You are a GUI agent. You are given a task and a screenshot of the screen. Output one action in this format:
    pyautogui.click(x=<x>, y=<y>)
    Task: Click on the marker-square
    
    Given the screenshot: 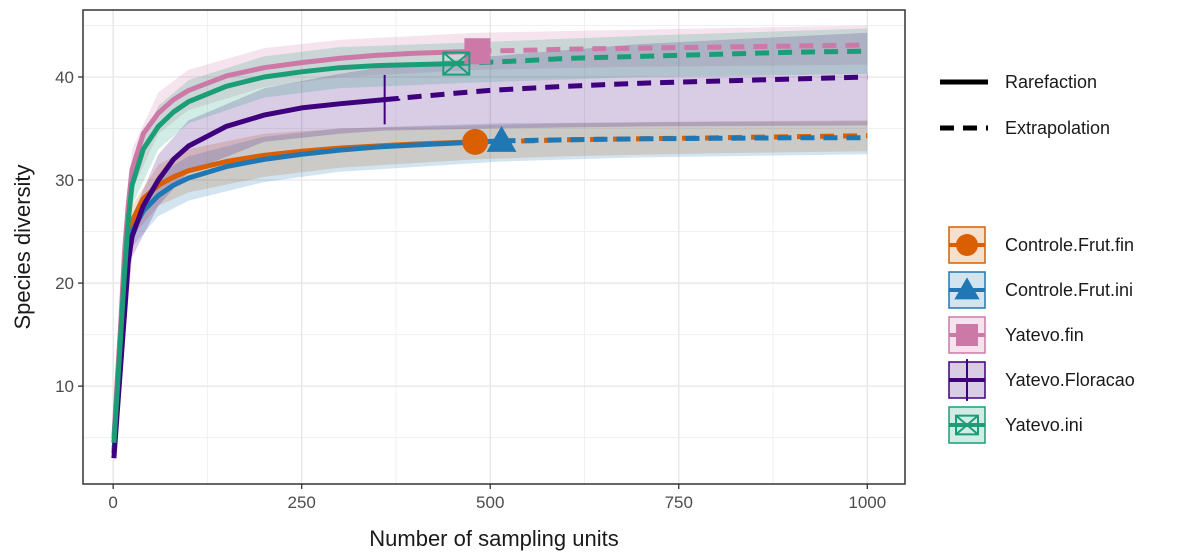 What is the action you would take?
    pyautogui.click(x=967, y=335)
    